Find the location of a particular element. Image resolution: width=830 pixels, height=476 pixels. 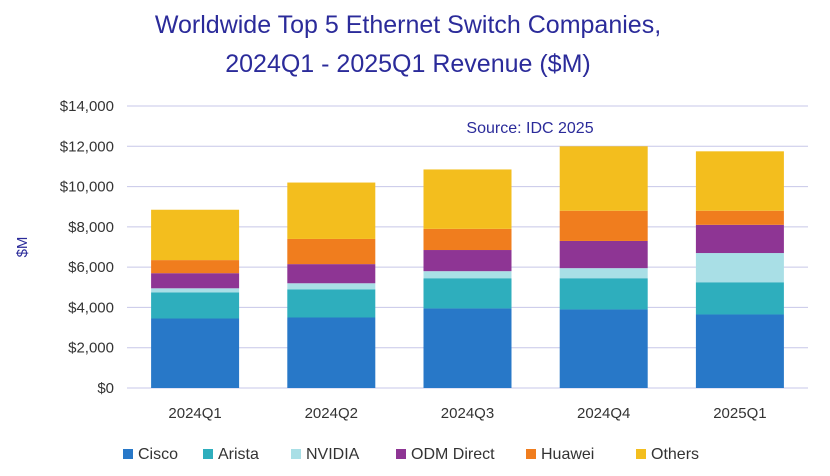

bar-huawei-2025q1 is located at coordinates (739, 217).